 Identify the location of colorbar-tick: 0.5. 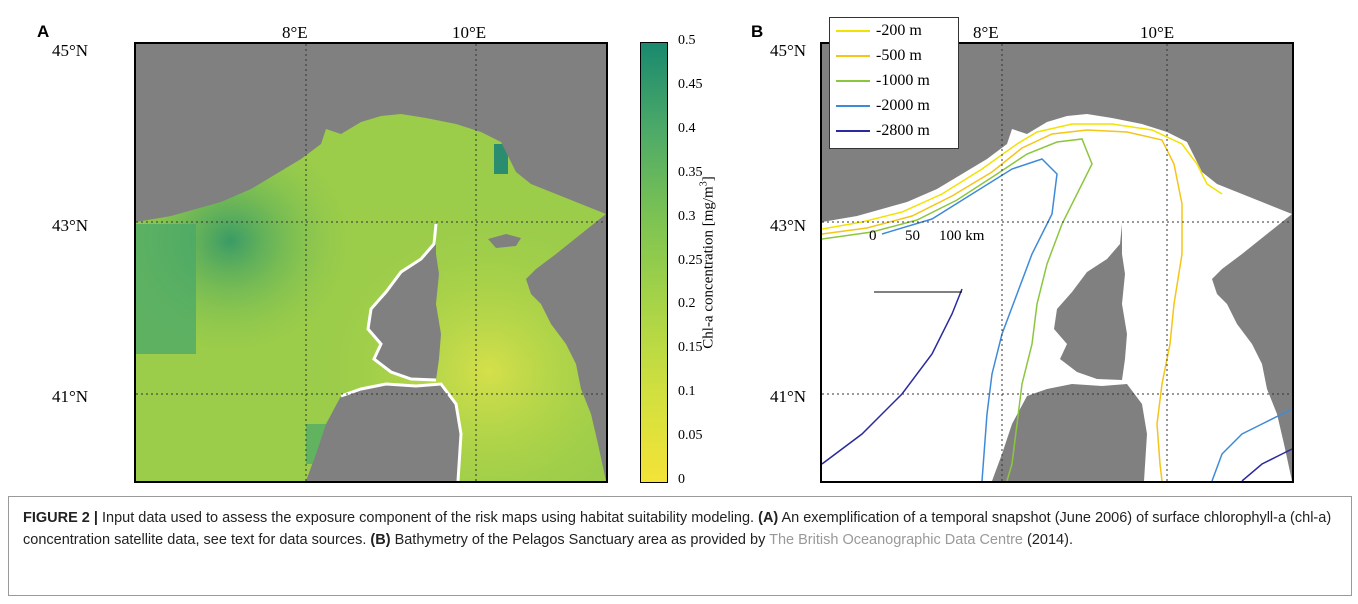
(687, 41).